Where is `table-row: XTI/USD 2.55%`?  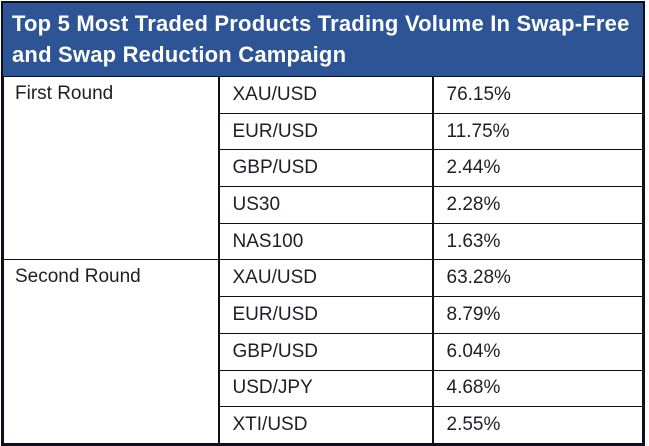
table-row: XTI/USD 2.55% is located at coordinates (323, 425).